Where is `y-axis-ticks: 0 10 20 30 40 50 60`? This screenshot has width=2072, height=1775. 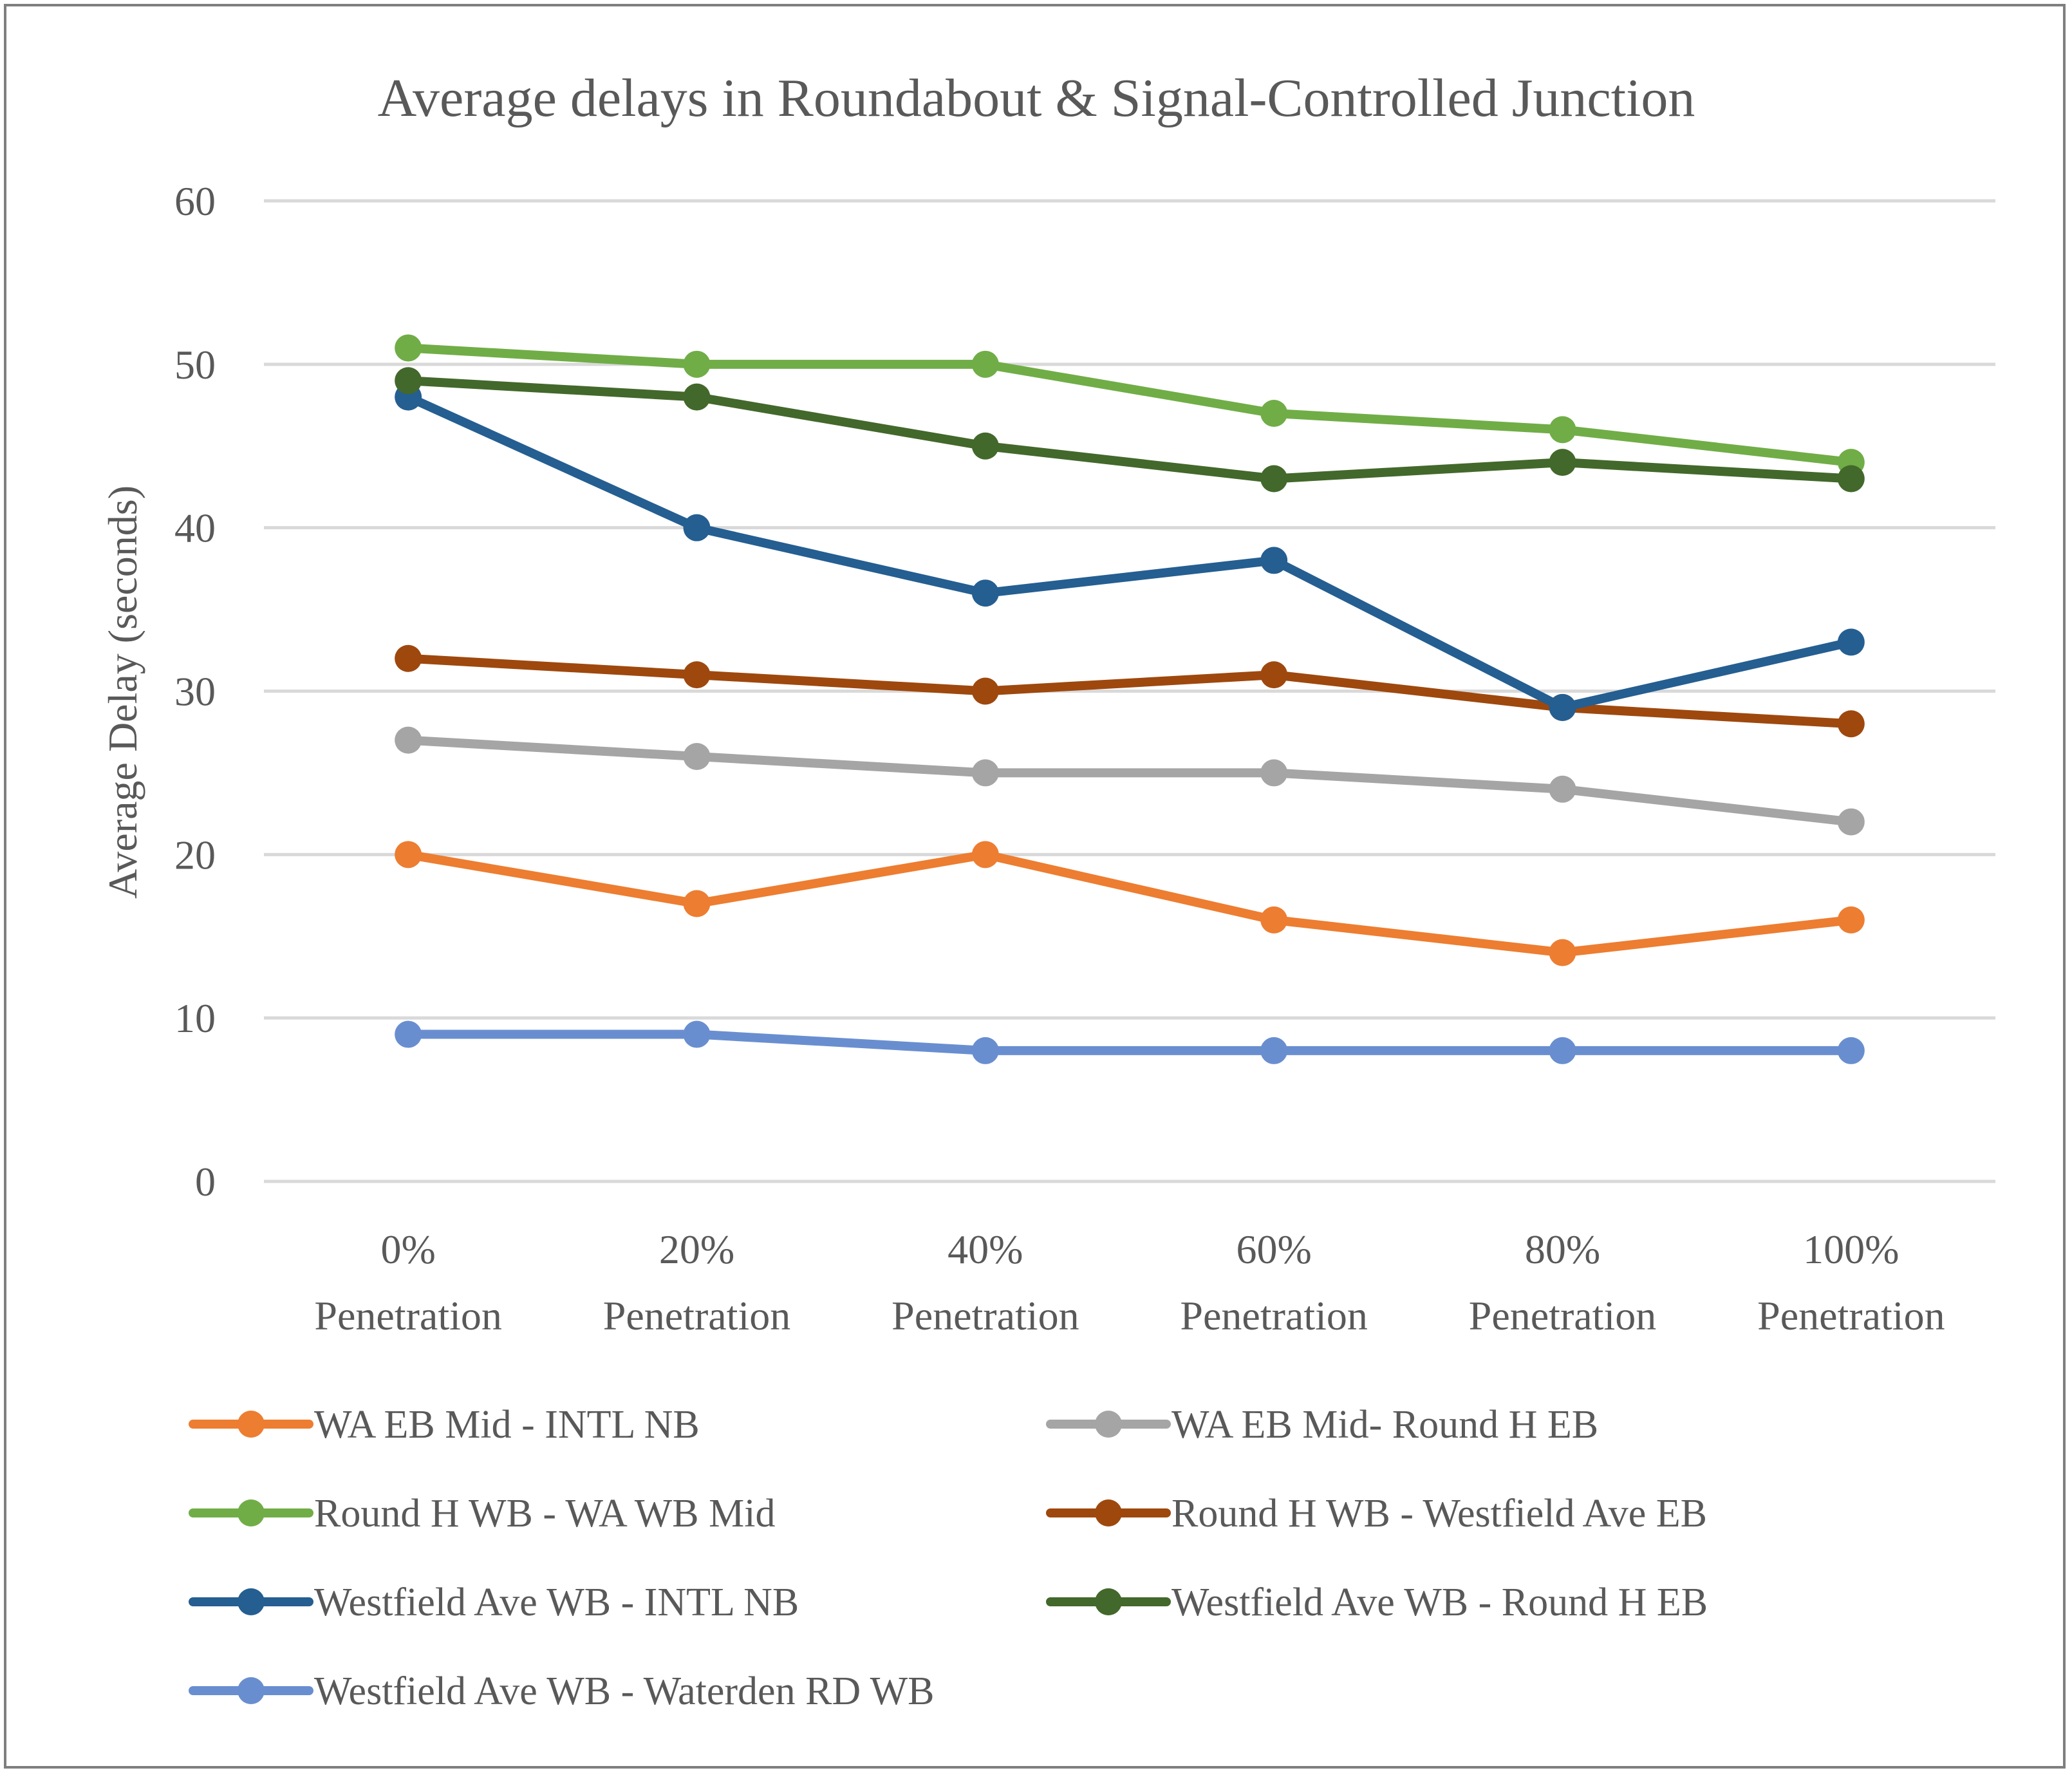 y-axis-ticks: 0 10 20 30 40 50 60 is located at coordinates (195, 691).